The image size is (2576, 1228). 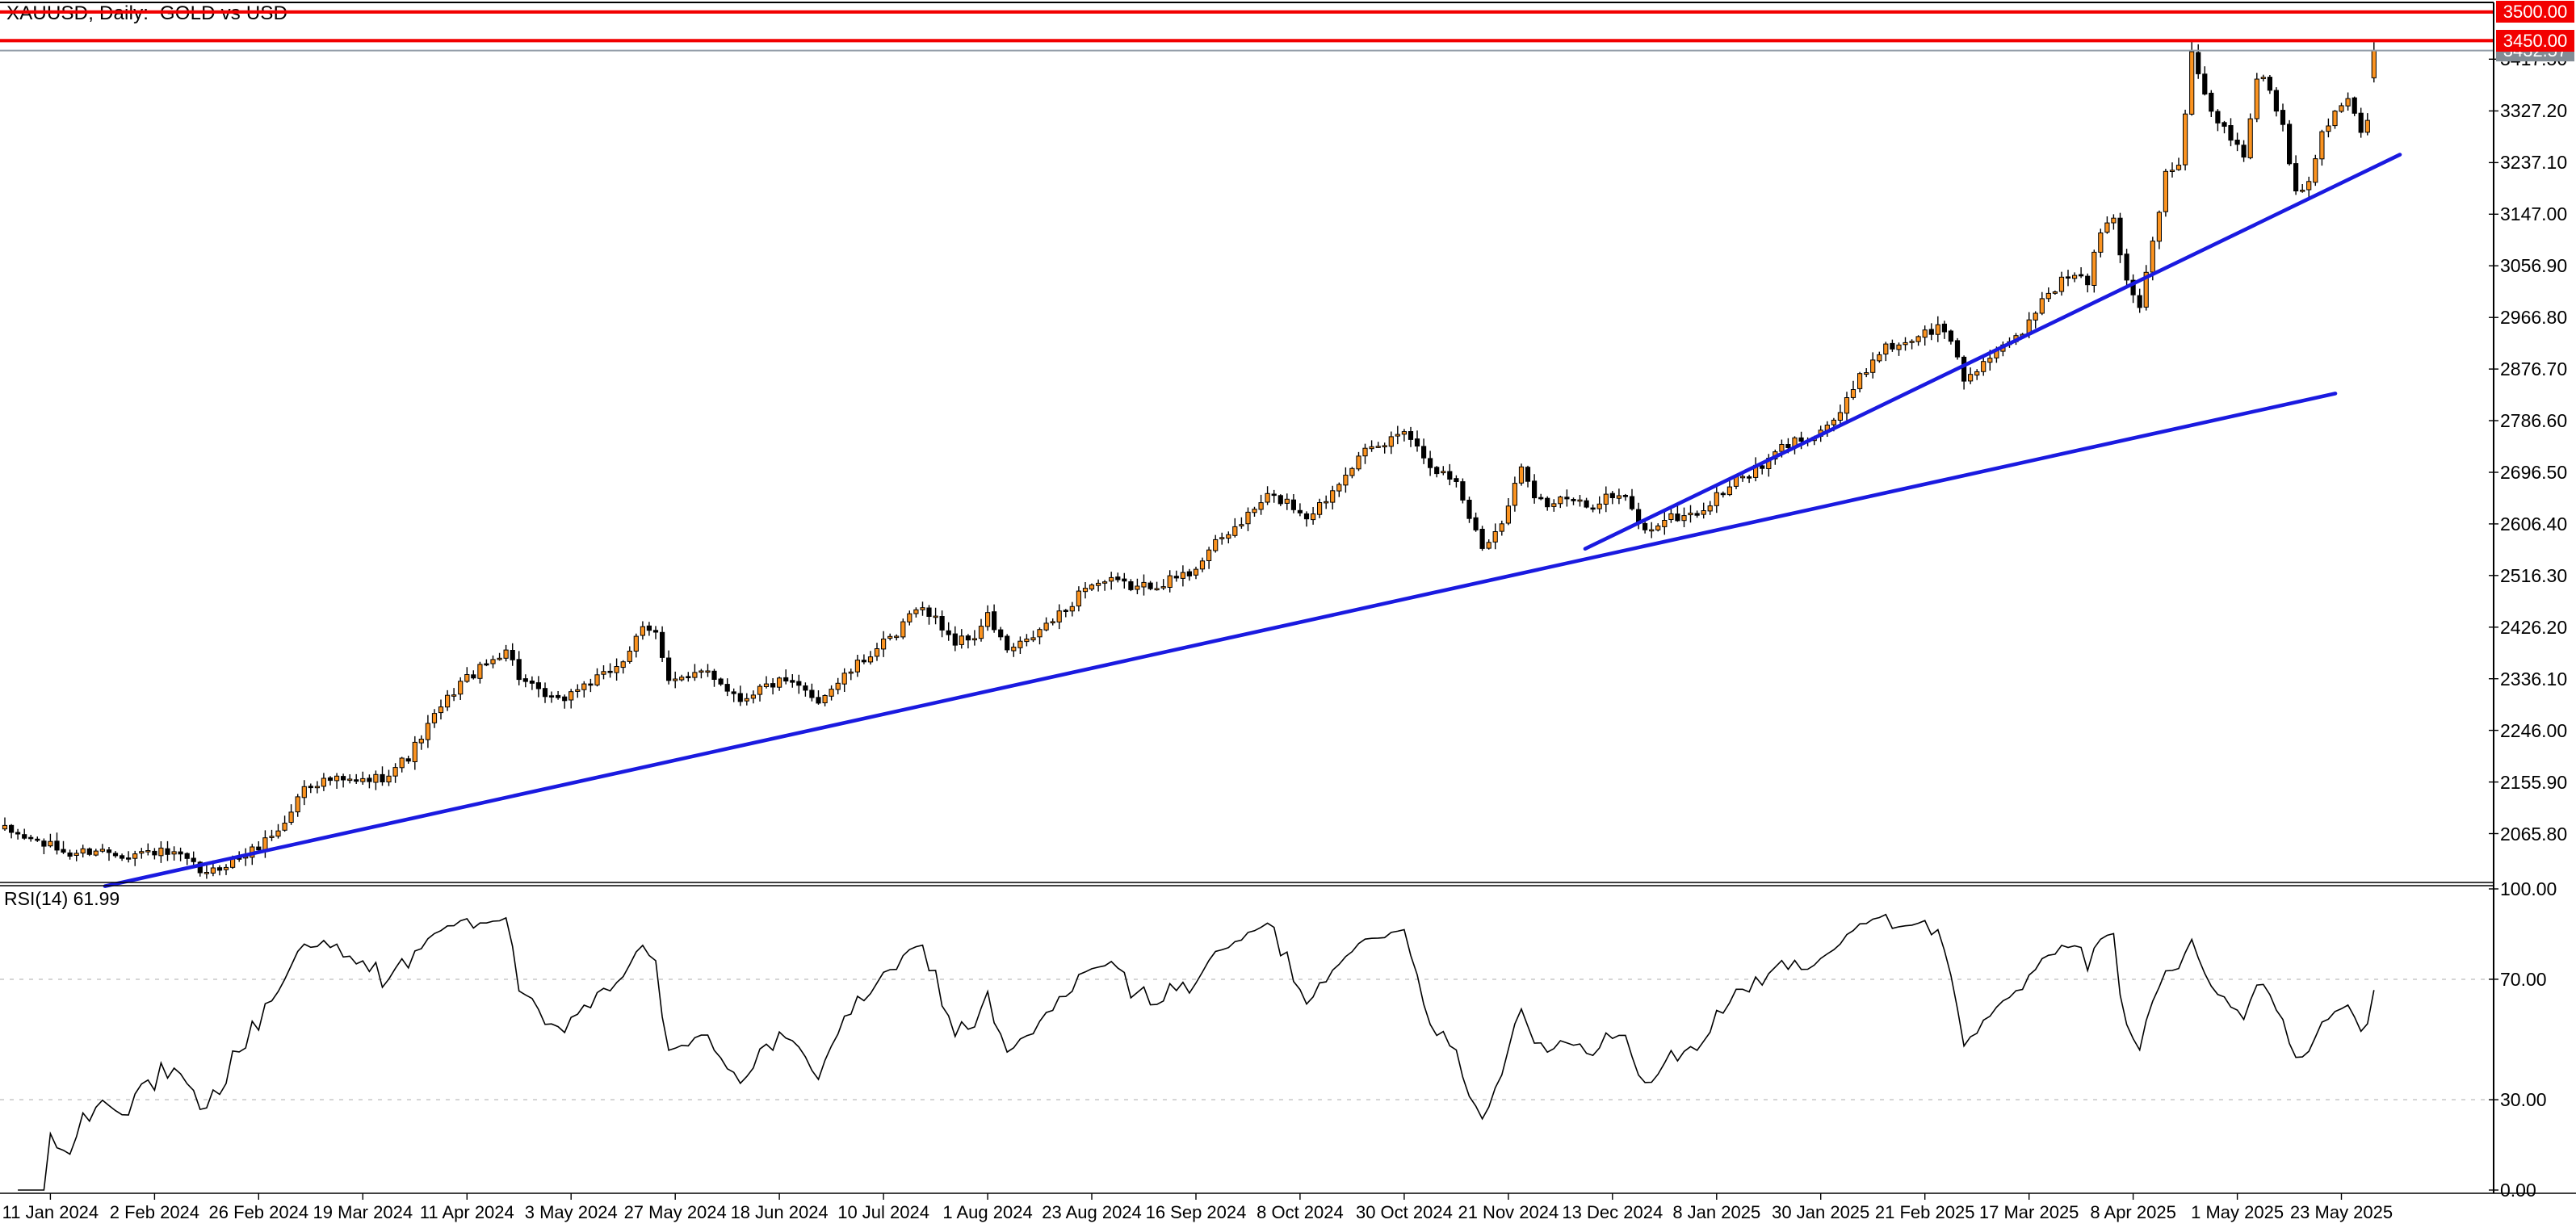 I want to click on hline-badge-3500: 3500.00, so click(x=2535, y=12).